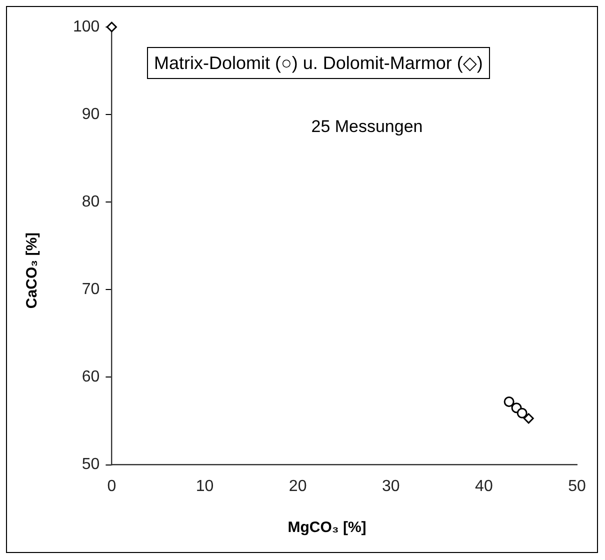  I want to click on y-tick-label: 70, so click(91, 289).